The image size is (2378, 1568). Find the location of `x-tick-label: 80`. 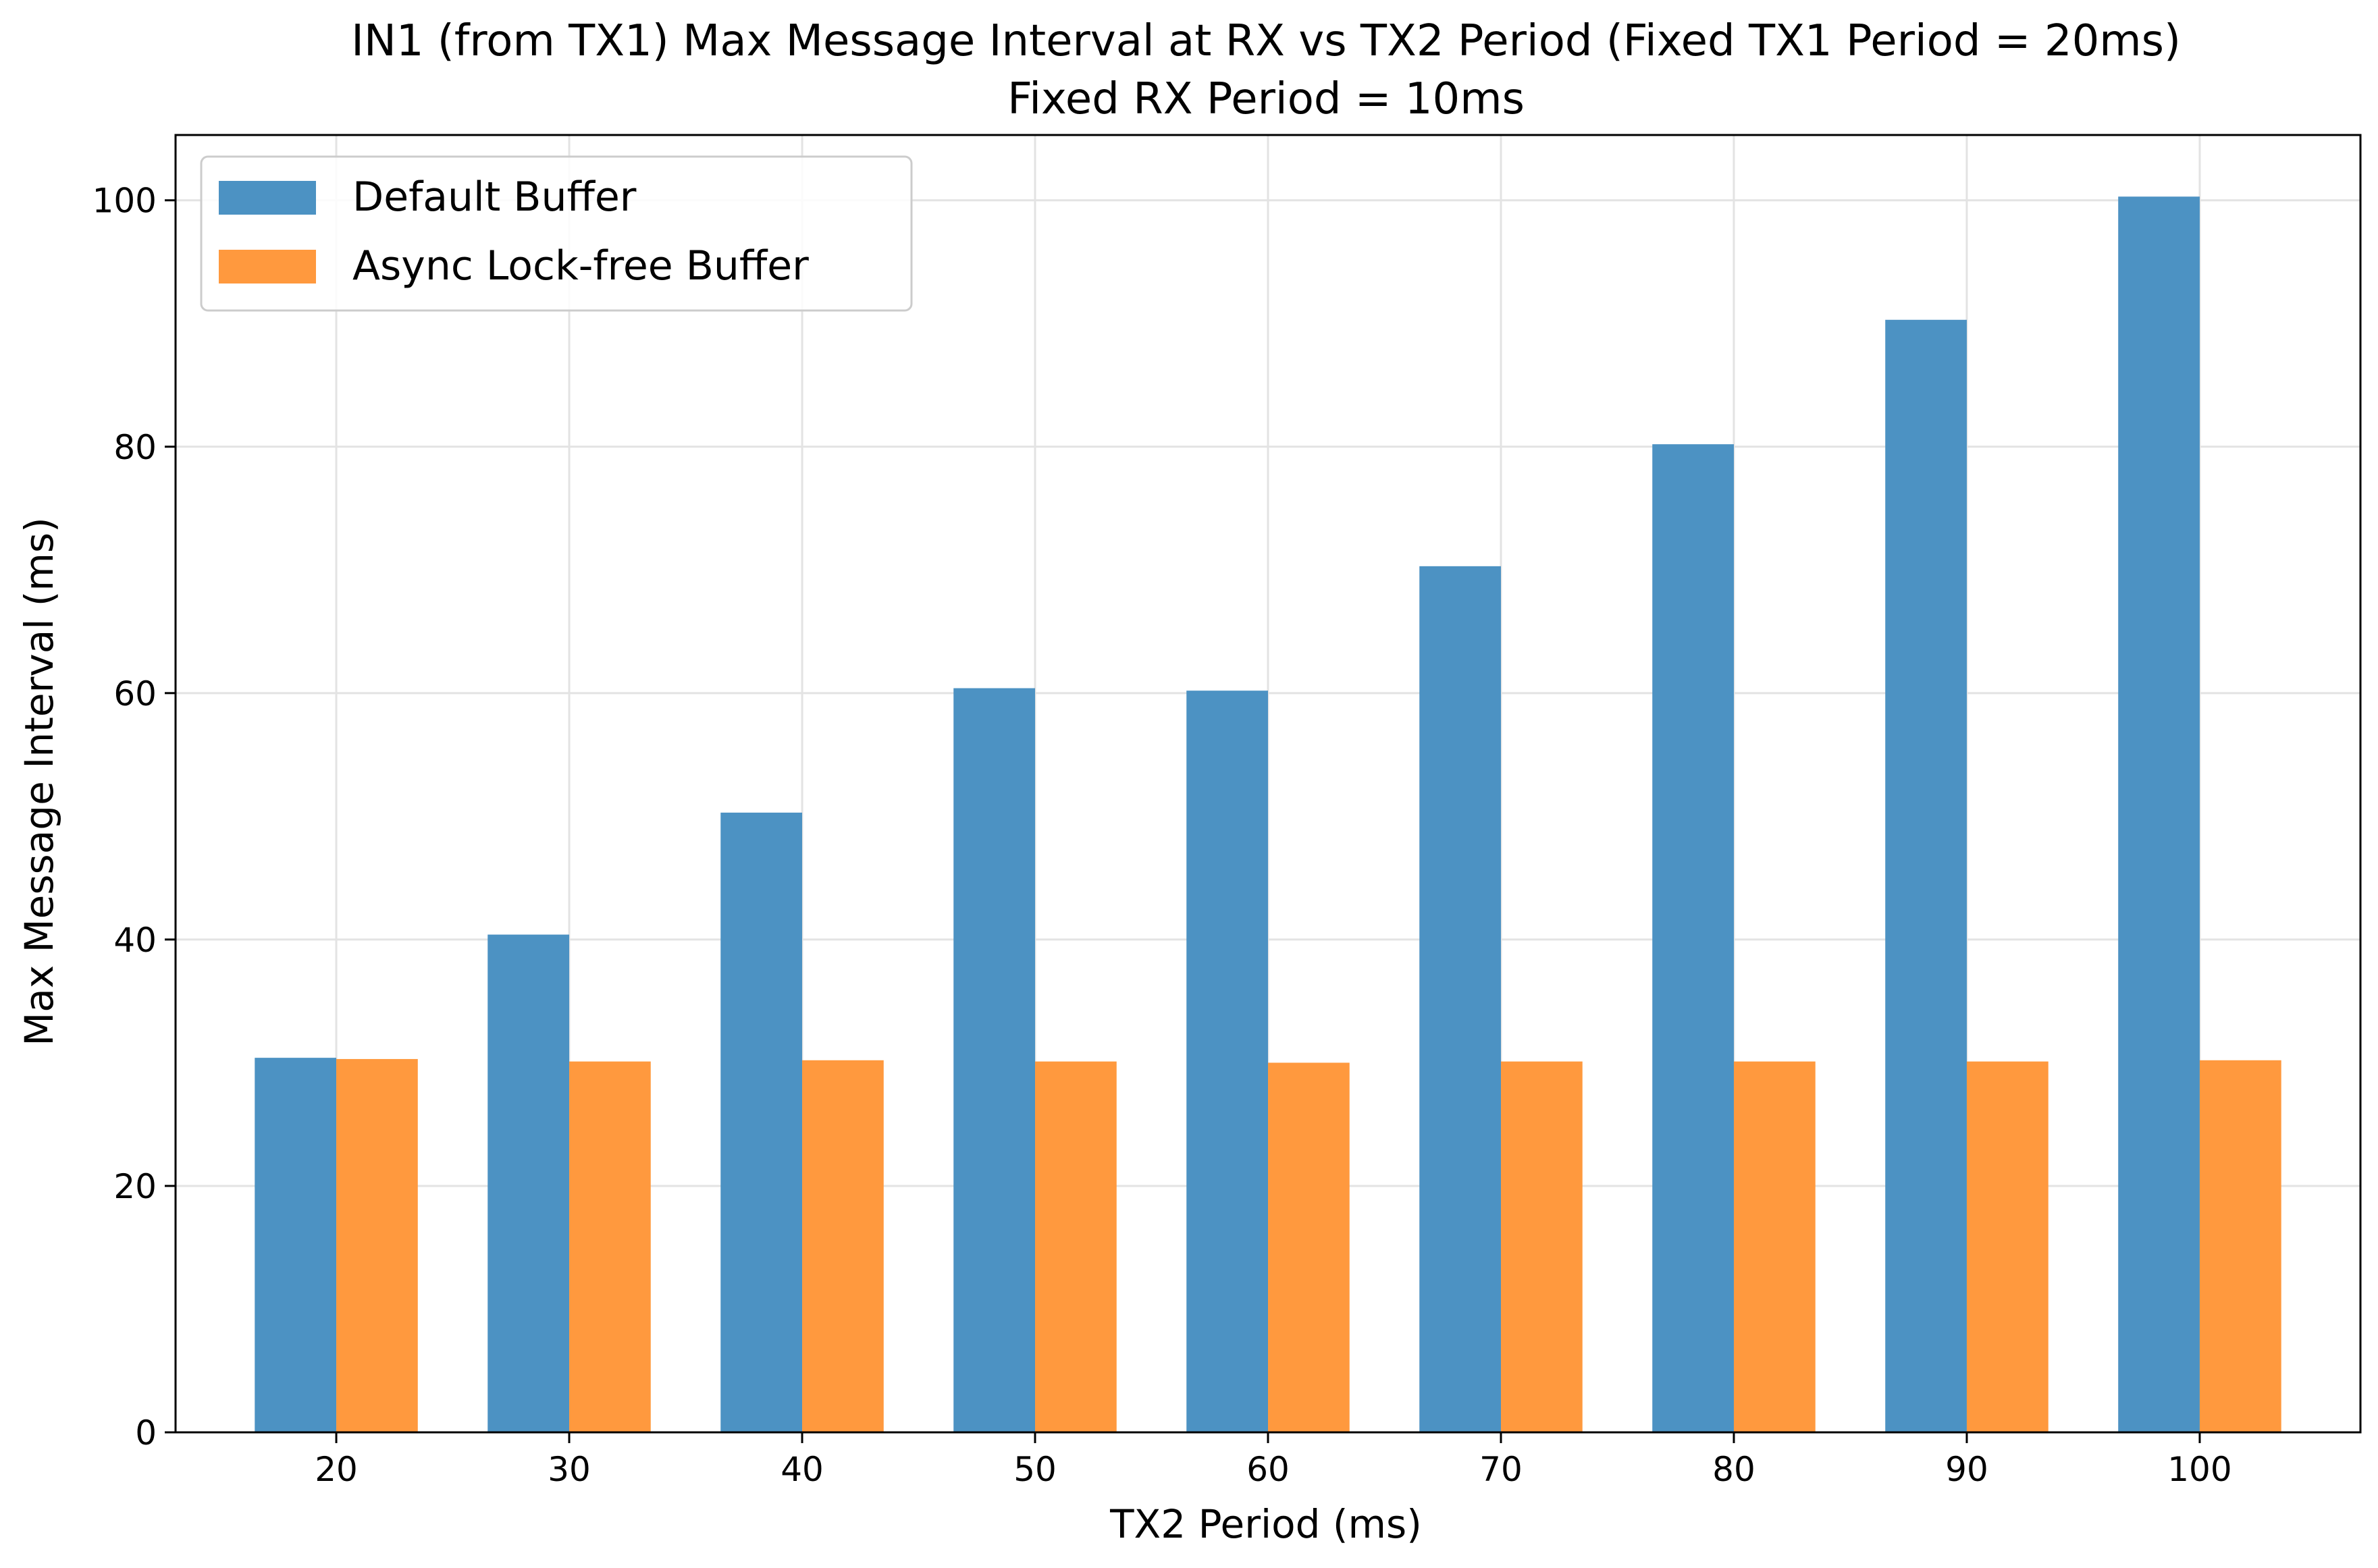

x-tick-label: 80 is located at coordinates (1733, 1469).